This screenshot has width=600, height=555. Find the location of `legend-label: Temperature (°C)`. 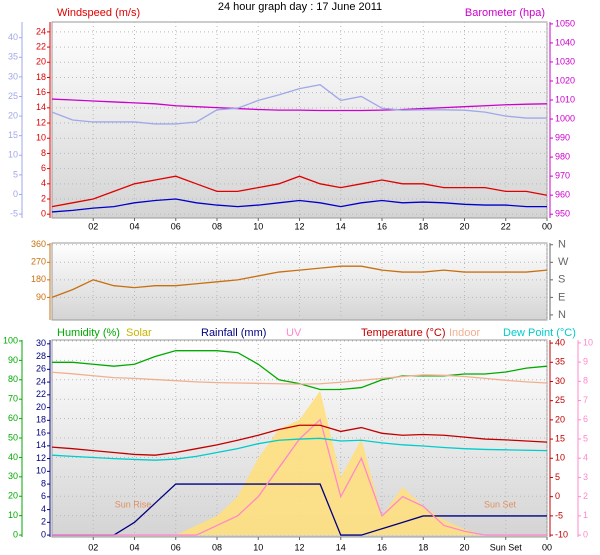

legend-label: Temperature (°C) is located at coordinates (403, 333).